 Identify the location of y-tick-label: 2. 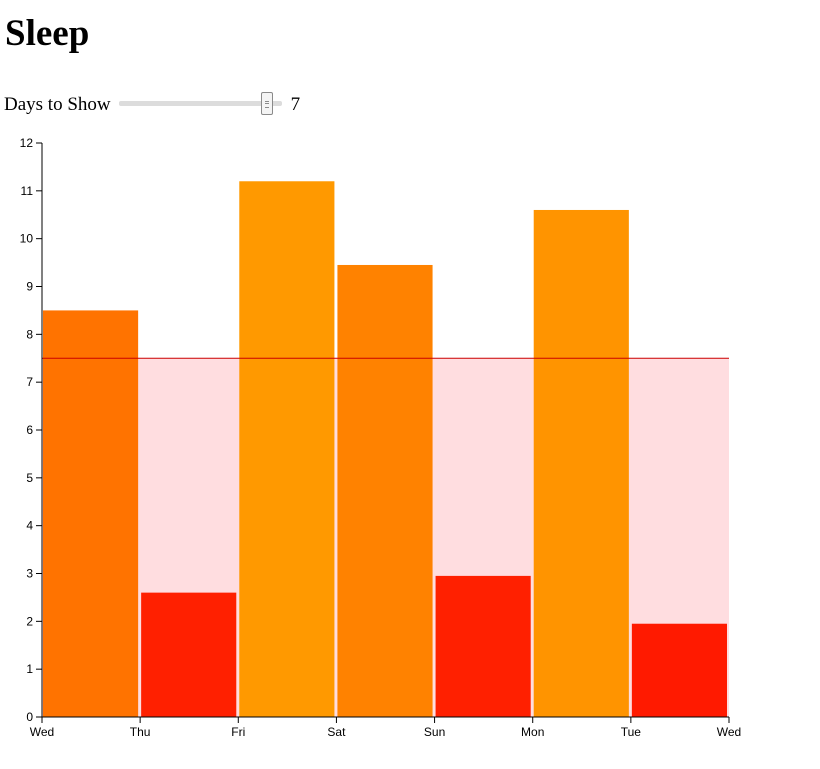
(29, 621).